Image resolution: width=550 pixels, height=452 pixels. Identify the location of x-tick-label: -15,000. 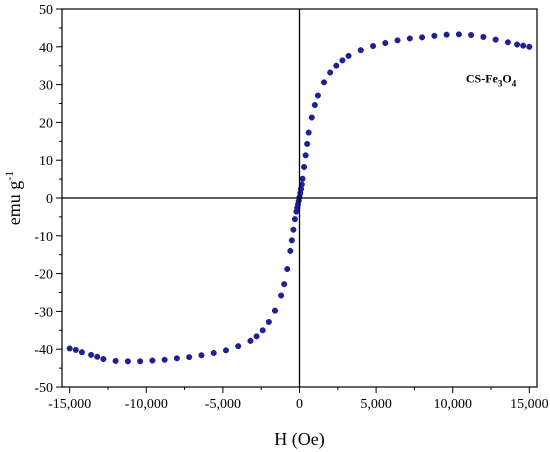
(69, 404).